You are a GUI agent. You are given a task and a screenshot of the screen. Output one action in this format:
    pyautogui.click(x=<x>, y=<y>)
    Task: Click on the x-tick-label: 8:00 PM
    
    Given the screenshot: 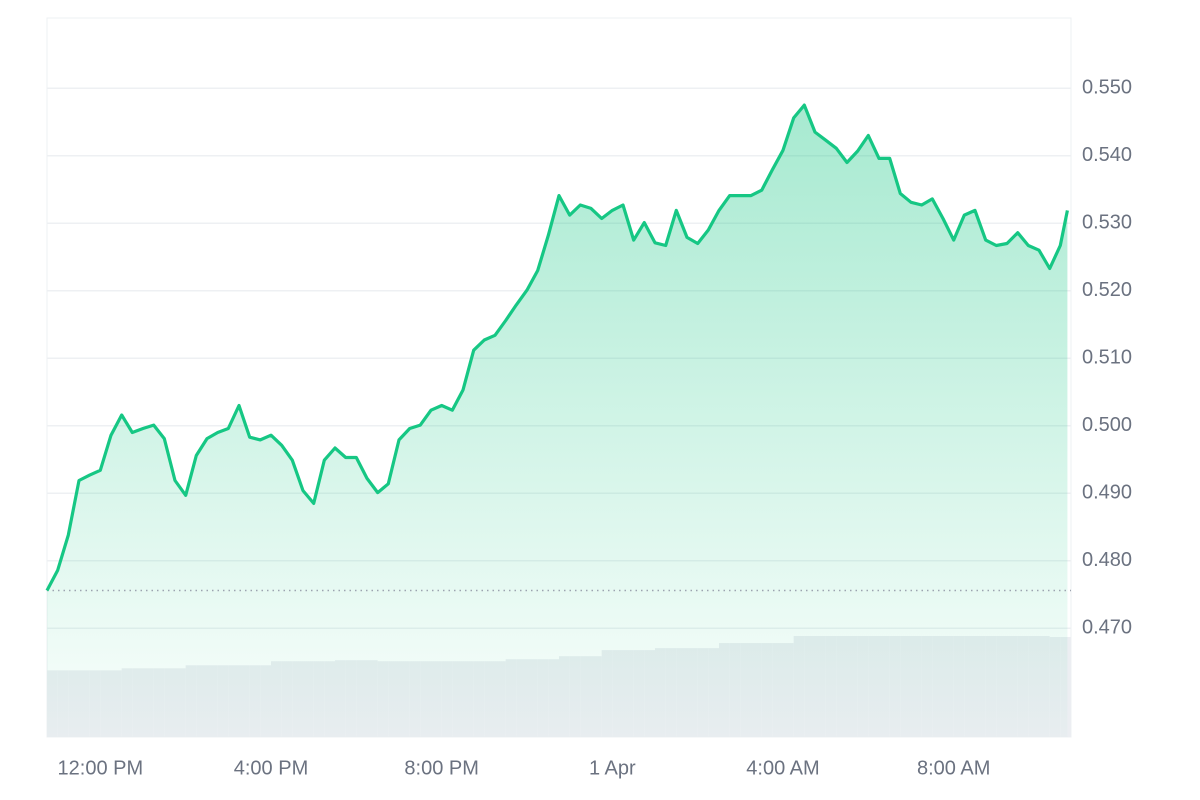 What is the action you would take?
    pyautogui.click(x=441, y=768)
    